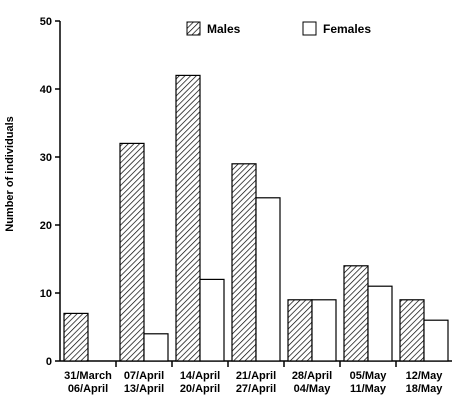  I want to click on y-axis-label: Number of individuals, so click(10, 174).